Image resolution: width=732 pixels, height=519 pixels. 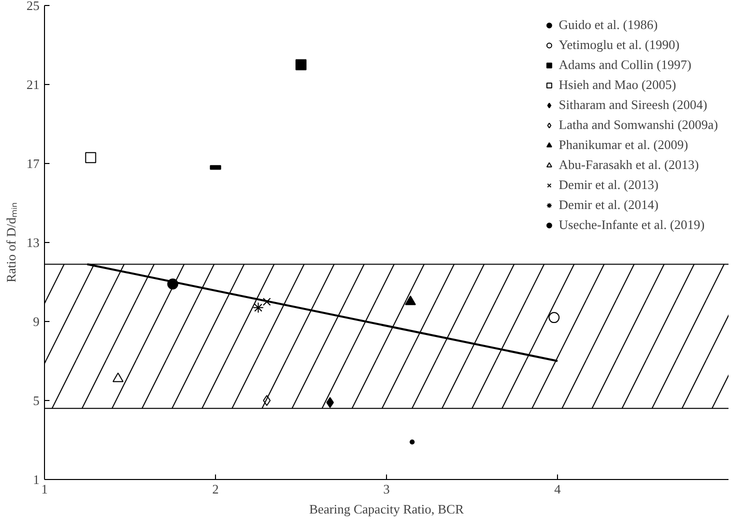 I want to click on y-tick-label: 9, so click(x=36, y=321).